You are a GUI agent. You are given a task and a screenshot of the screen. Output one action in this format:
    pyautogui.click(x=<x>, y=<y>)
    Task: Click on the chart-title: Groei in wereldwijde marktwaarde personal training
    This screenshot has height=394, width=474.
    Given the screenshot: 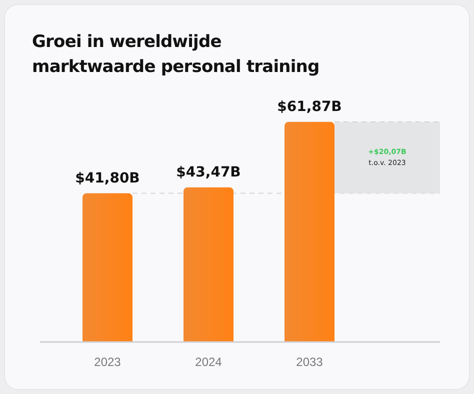 What is the action you would take?
    pyautogui.click(x=176, y=55)
    